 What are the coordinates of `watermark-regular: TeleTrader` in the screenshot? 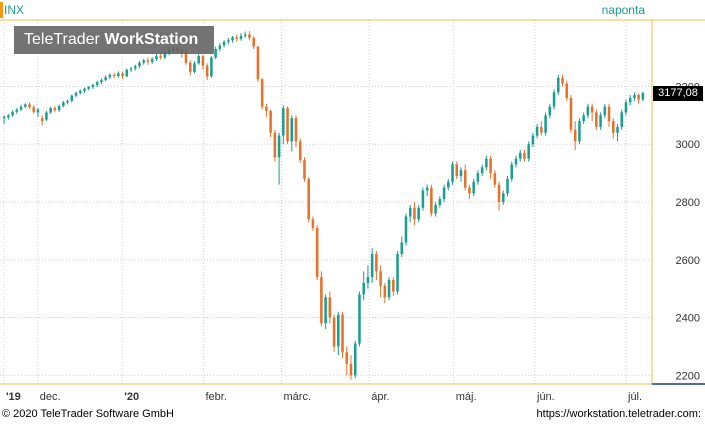 It's located at (64, 39).